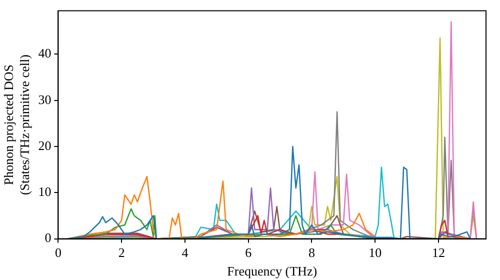 Image resolution: width=500 pixels, height=280 pixels. What do you see at coordinates (58, 252) in the screenshot?
I see `x-tick-label: 0` at bounding box center [58, 252].